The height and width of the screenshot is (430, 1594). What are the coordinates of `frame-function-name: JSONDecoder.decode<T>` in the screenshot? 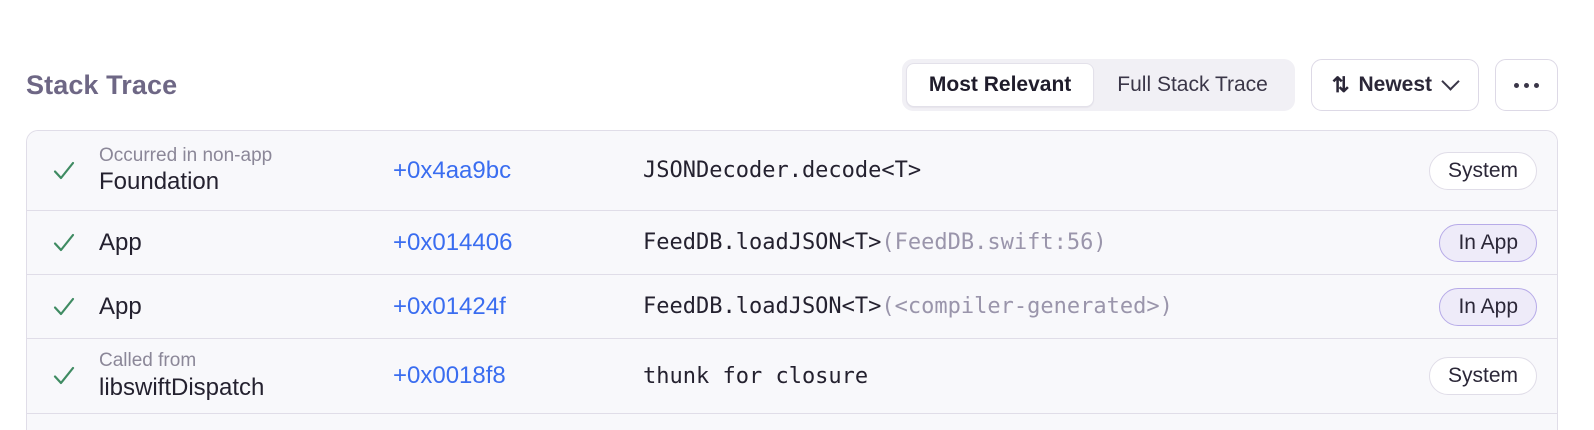 It's located at (782, 170).